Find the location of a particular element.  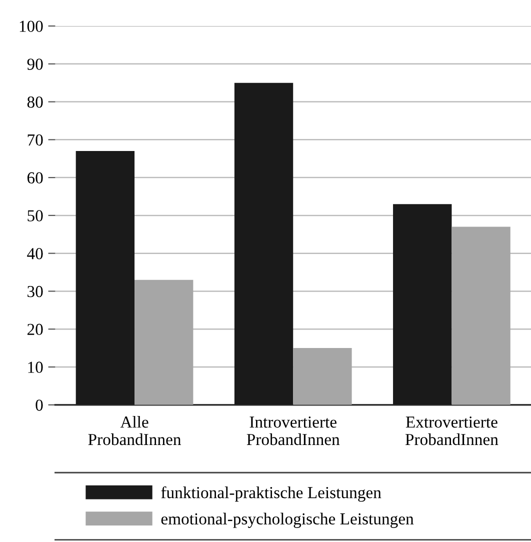

y-tick-label: 90 is located at coordinates (35, 64).